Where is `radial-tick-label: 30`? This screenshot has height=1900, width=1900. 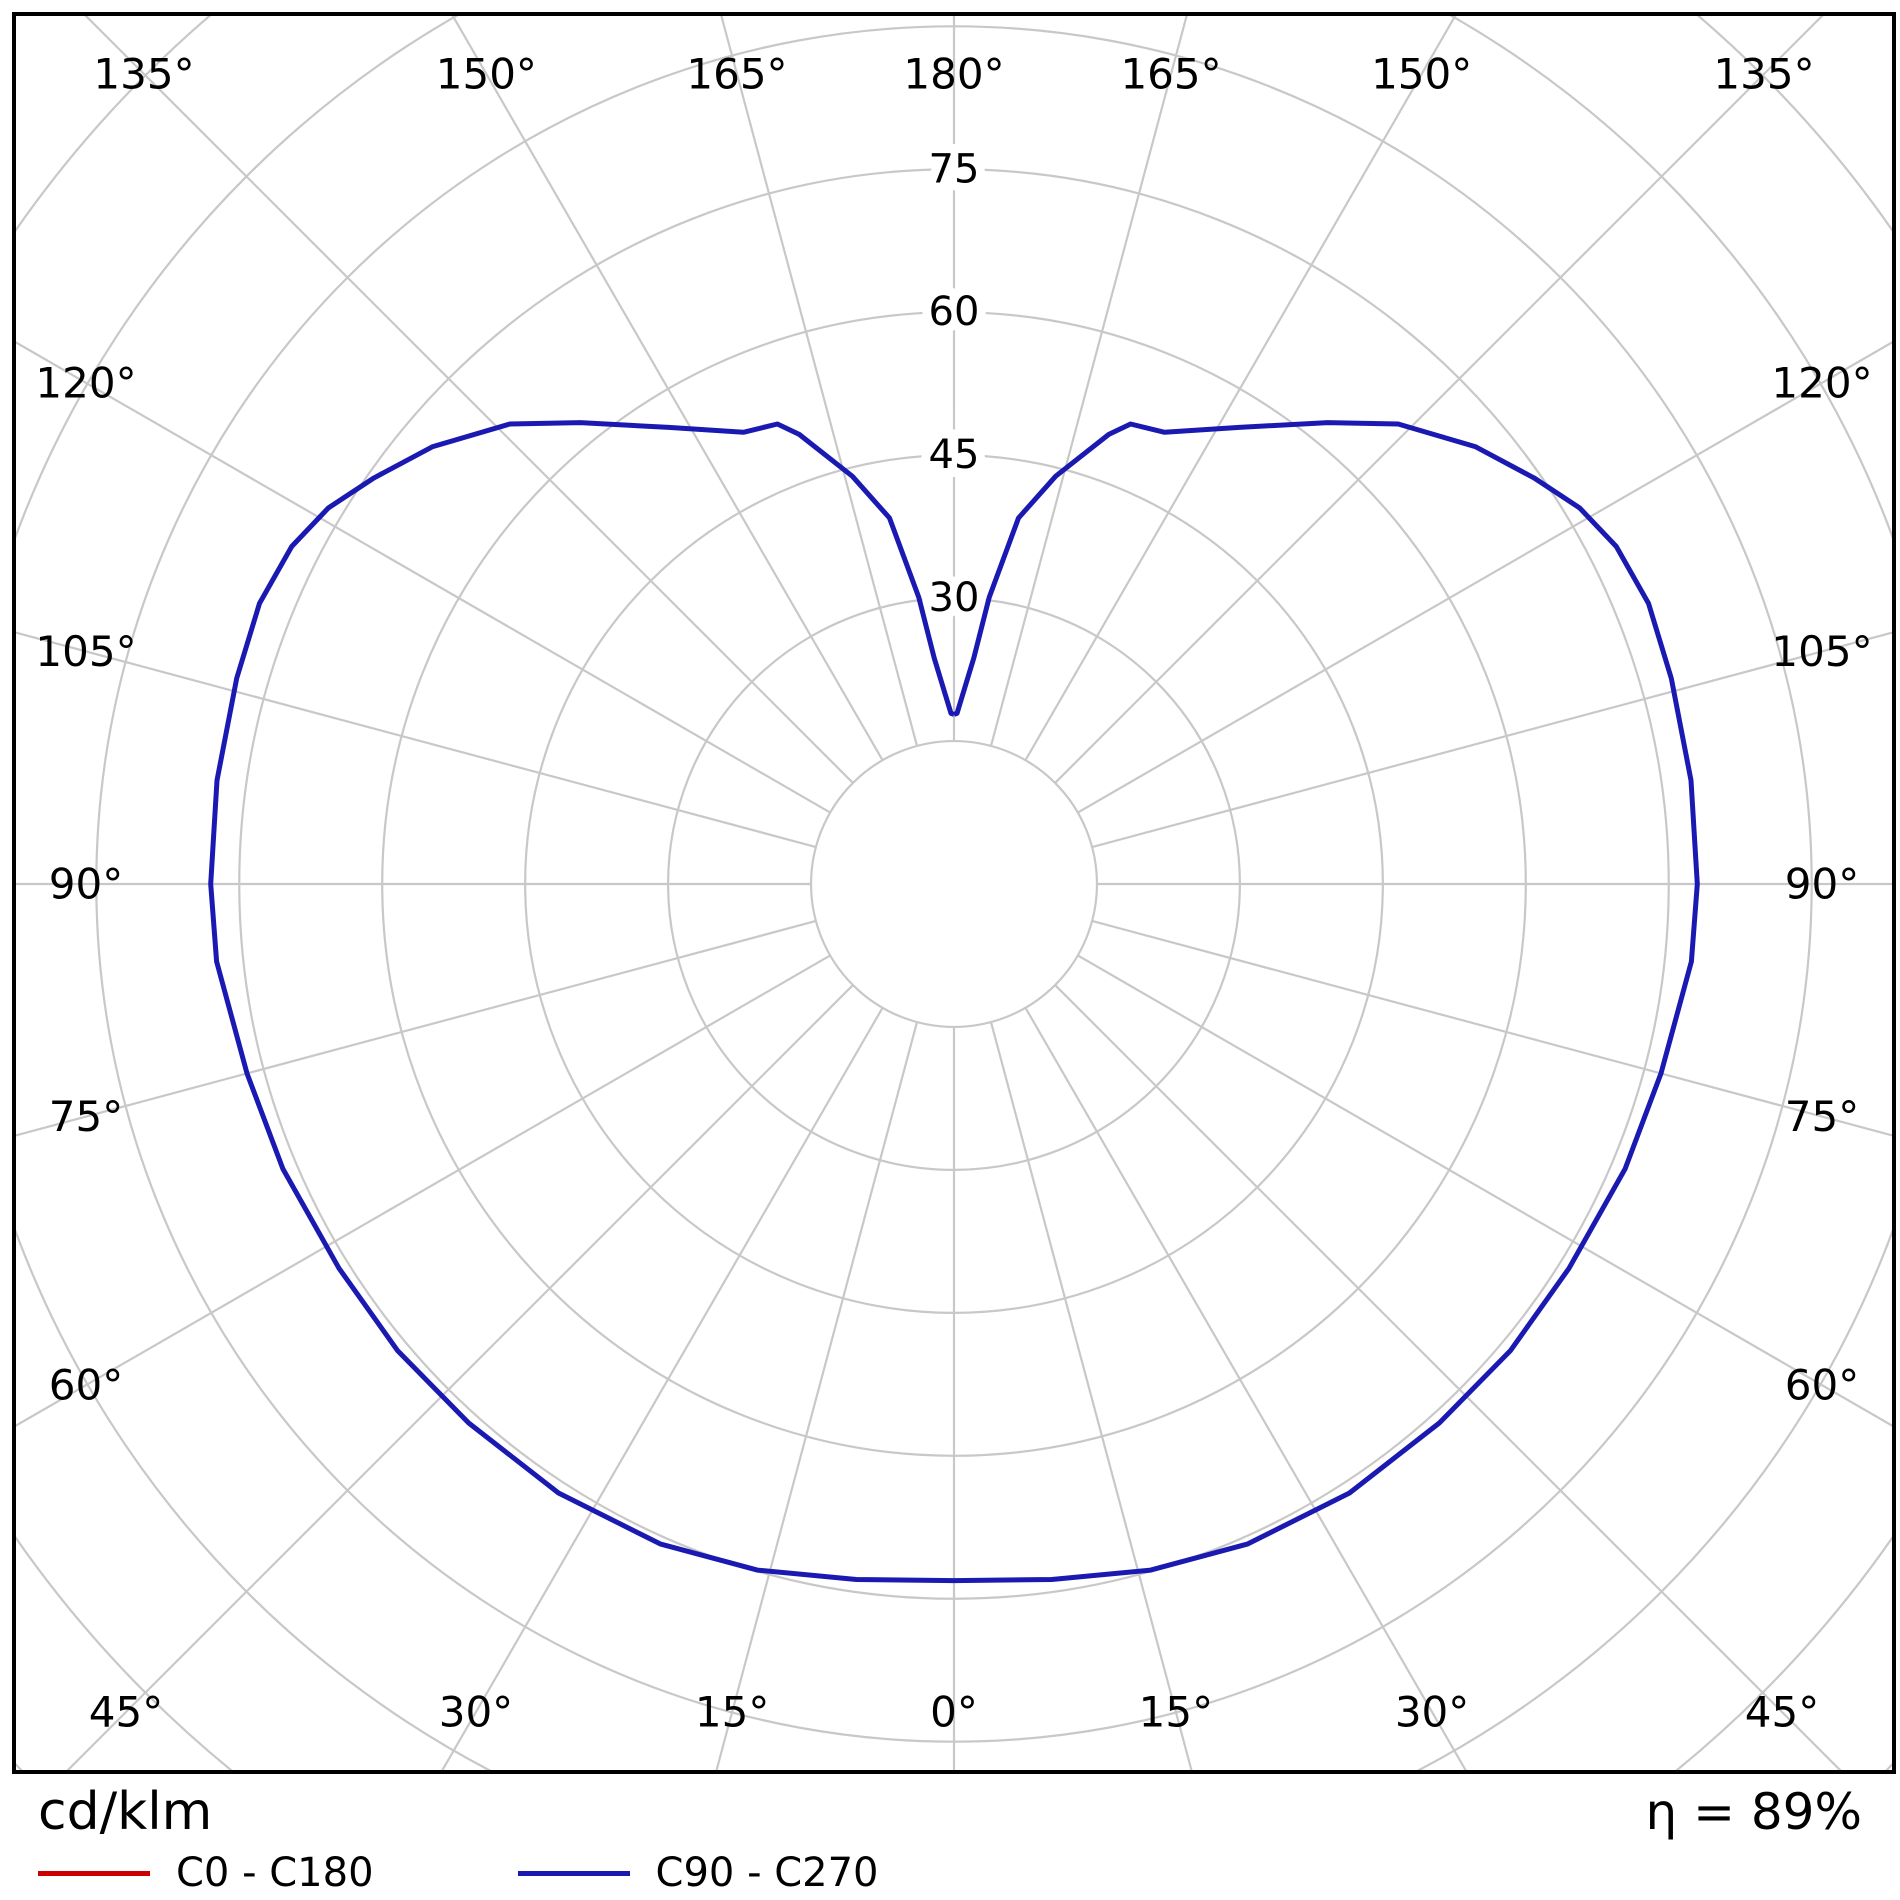
radial-tick-label: 30 is located at coordinates (954, 598).